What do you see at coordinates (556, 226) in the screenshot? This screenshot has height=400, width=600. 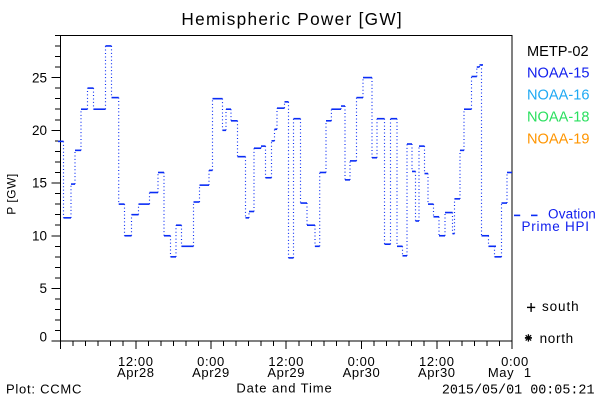 I see `svg-text: Prime HPI` at bounding box center [556, 226].